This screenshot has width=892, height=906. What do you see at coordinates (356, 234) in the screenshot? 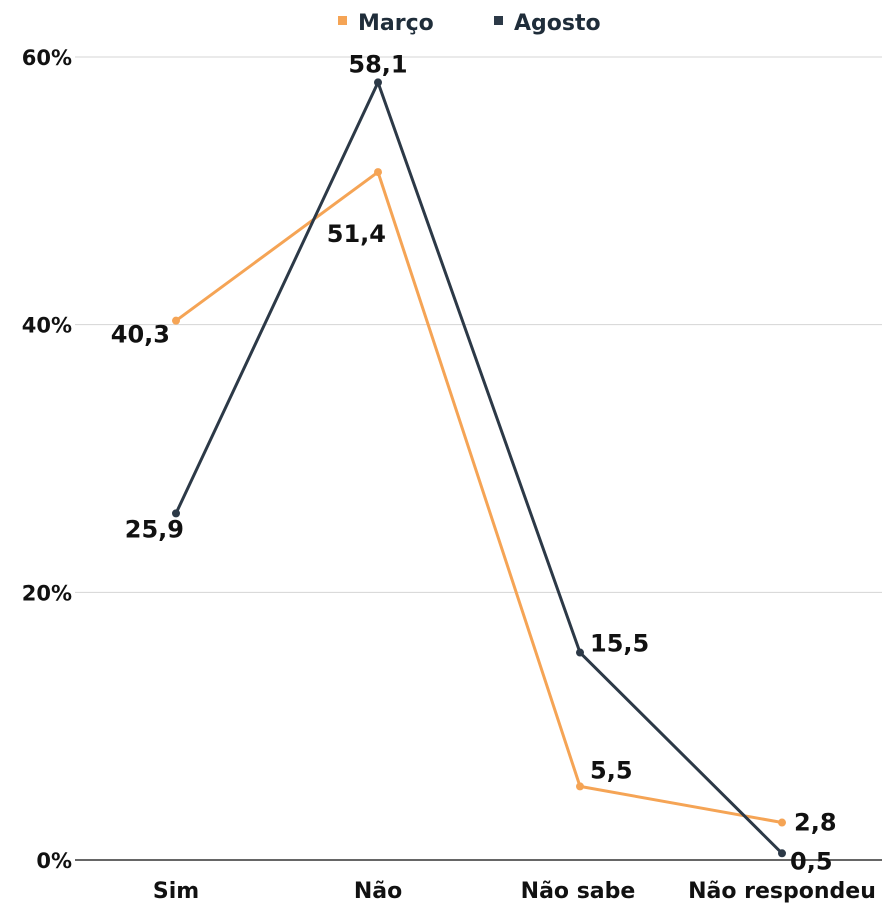
I see `data-label: 51,4` at bounding box center [356, 234].